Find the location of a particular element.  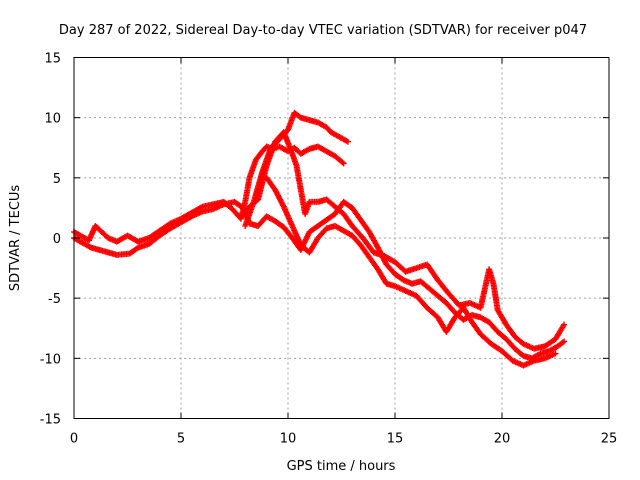

series-track-b is located at coordinates (209, 194).